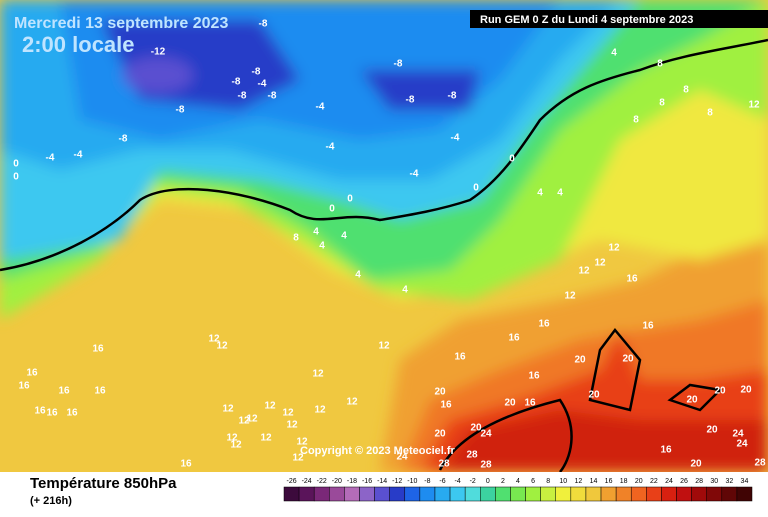  Describe the element at coordinates (307, 481) in the screenshot. I see `legend-label: -24` at that location.